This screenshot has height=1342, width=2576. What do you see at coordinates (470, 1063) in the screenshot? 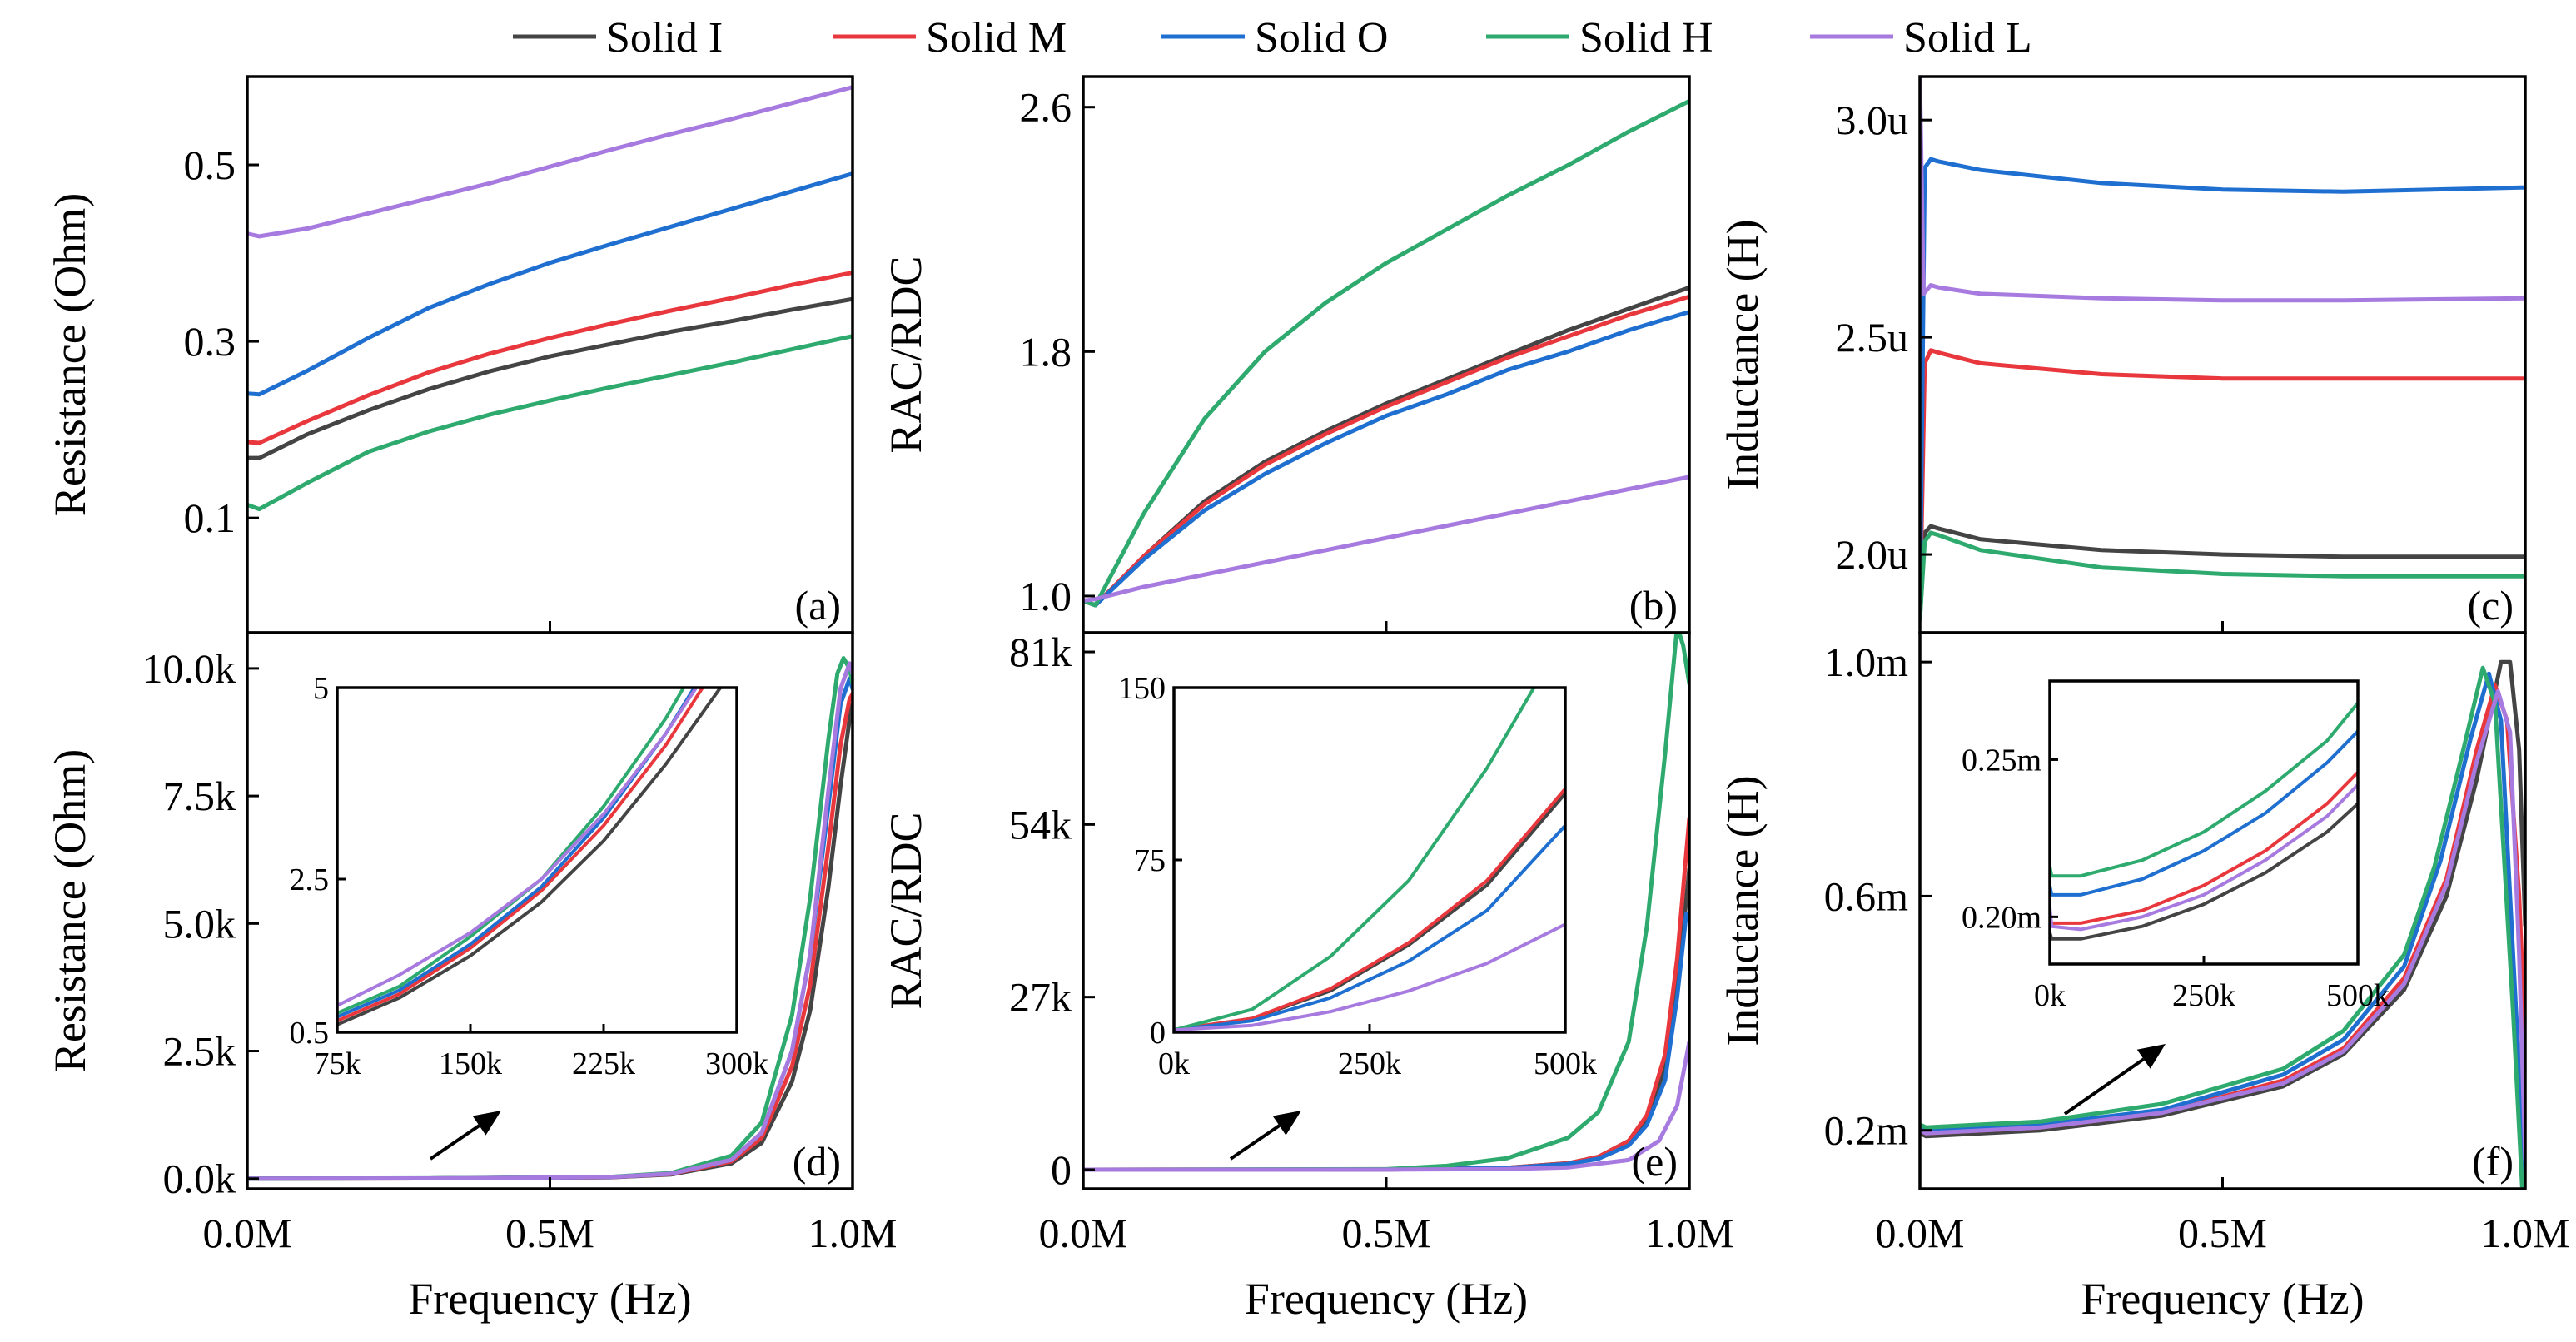
I see `panel-d-inset-xtick-label: 150k` at bounding box center [470, 1063].